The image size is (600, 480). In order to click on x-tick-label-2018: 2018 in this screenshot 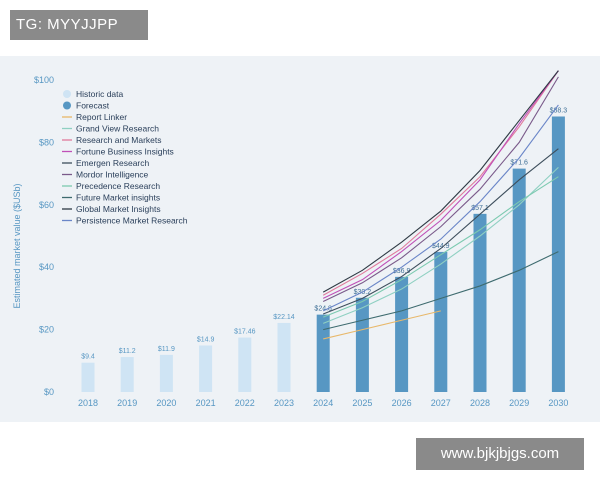, I will do `click(88, 403)`.